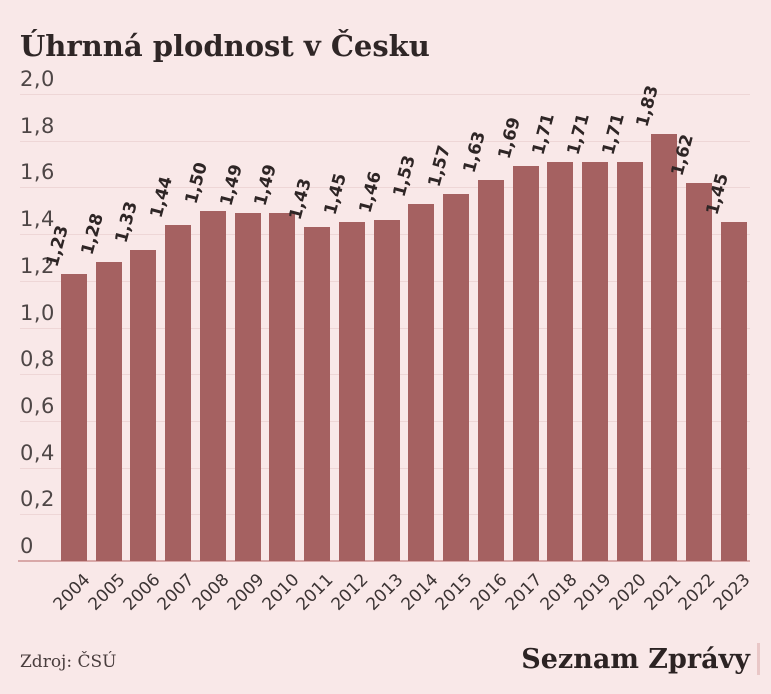 The width and height of the screenshot is (771, 694). I want to click on bar-group: 1,57 2015, so click(451, 354).